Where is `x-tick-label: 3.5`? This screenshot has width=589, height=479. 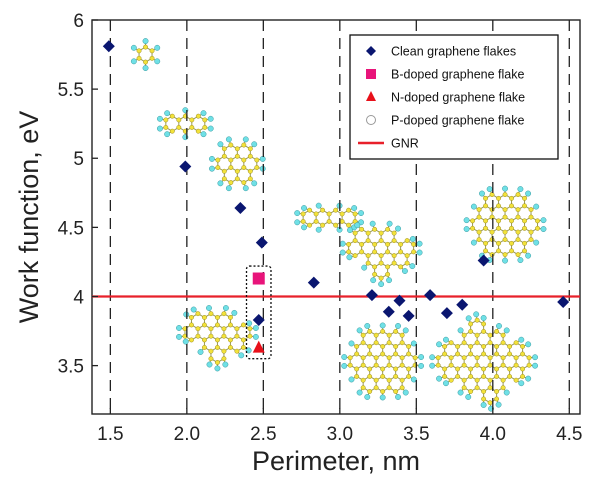
x-tick-label: 3.5 is located at coordinates (416, 434).